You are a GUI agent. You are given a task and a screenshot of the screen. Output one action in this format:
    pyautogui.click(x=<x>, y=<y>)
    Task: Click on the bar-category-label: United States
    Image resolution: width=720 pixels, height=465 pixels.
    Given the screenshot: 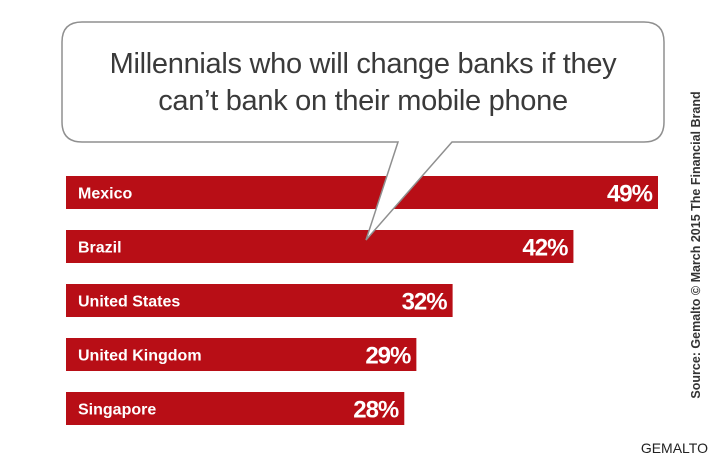 What is the action you would take?
    pyautogui.click(x=129, y=302)
    